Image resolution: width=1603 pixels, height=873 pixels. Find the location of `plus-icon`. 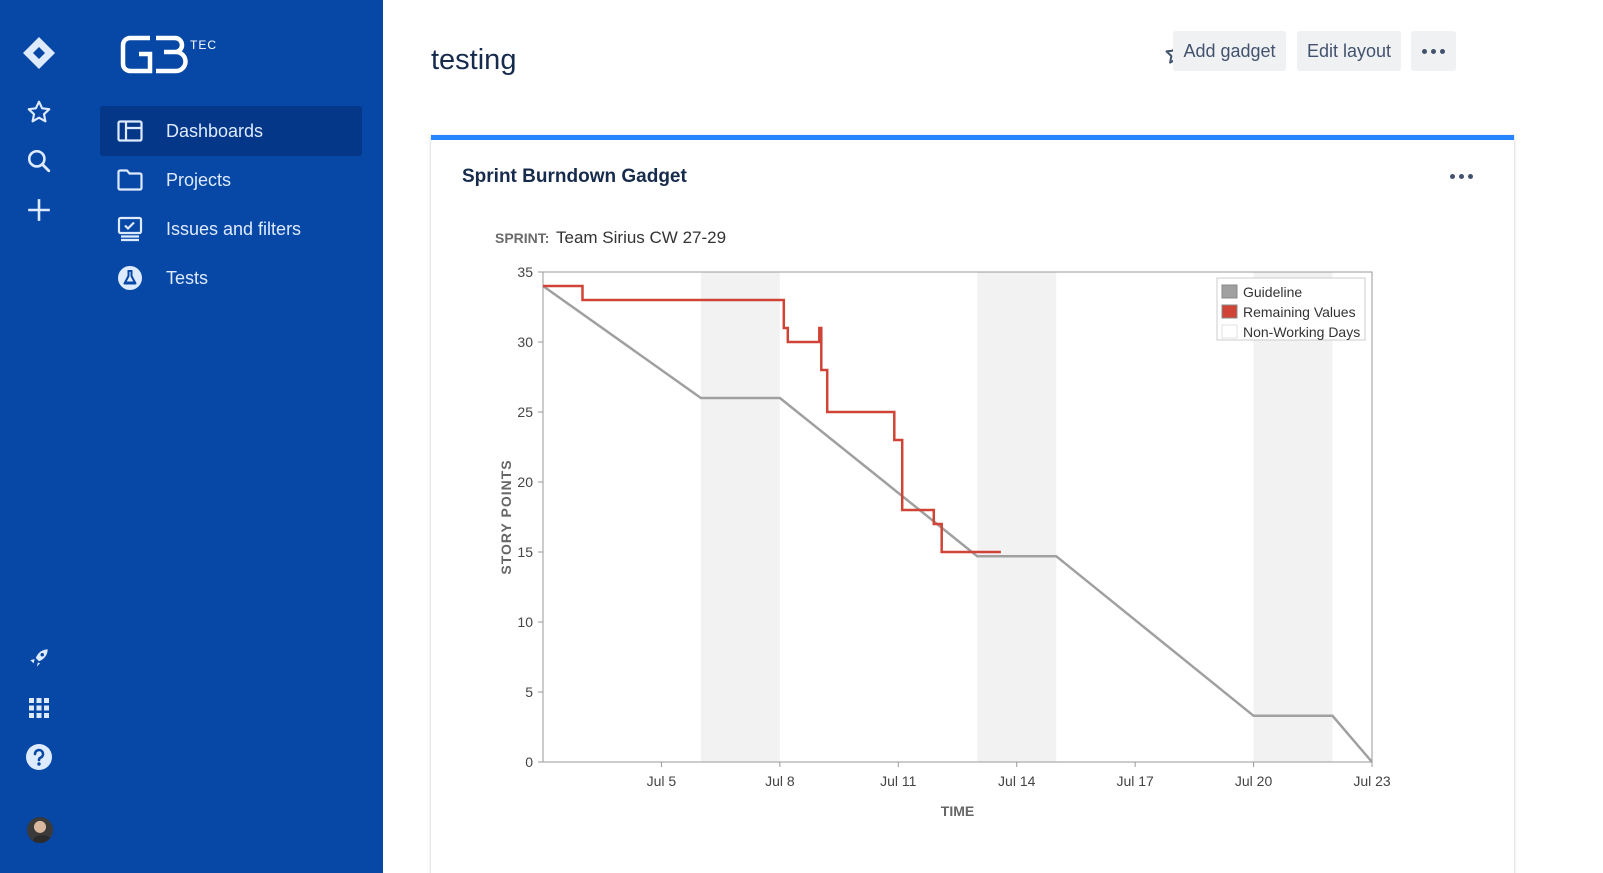

plus-icon is located at coordinates (39, 210).